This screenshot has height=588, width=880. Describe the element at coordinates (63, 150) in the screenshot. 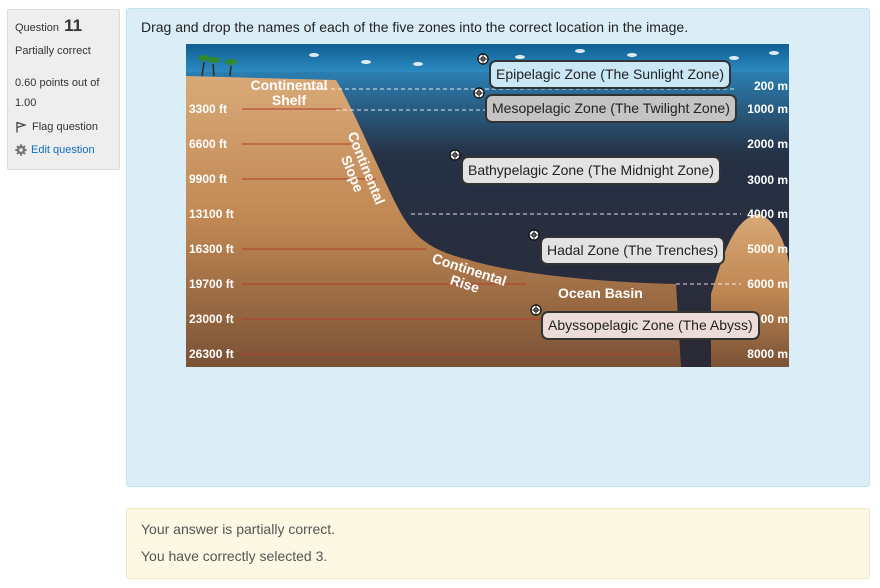

I see `edit-question-label: Edit question` at that location.